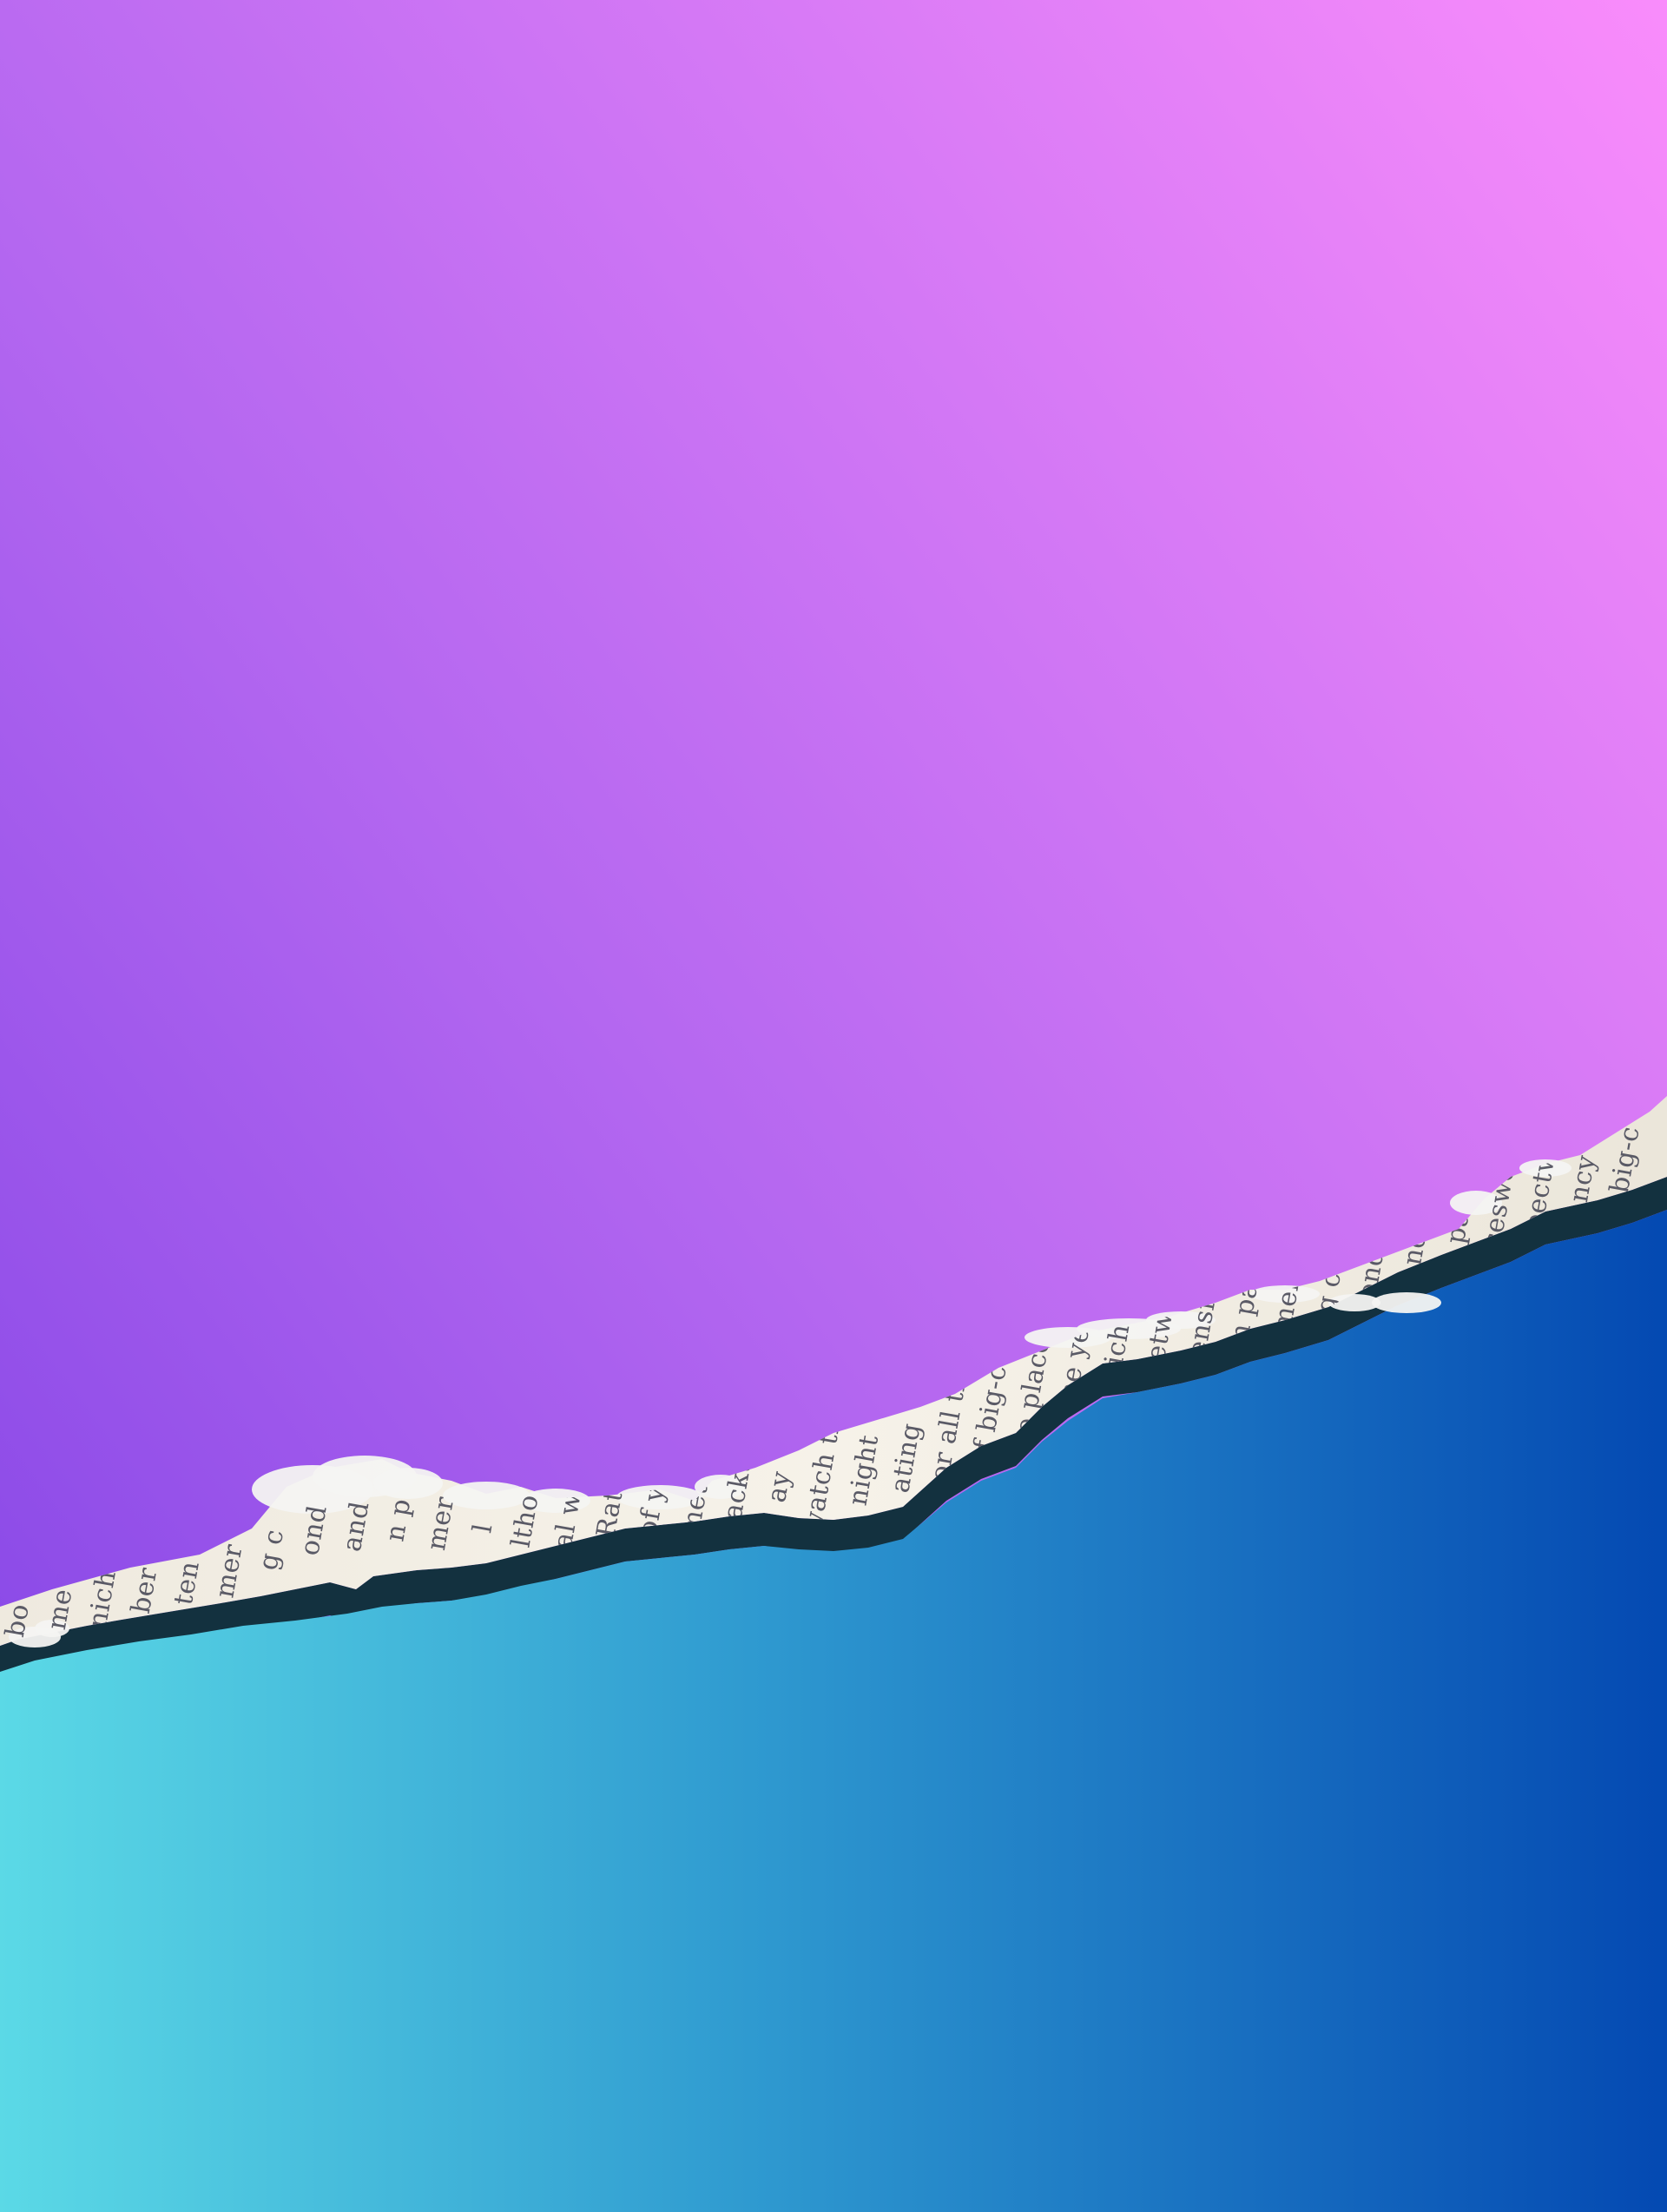 Image resolution: width=1667 pixels, height=2212 pixels. I want to click on newspaper-word: g c, so click(271, 1550).